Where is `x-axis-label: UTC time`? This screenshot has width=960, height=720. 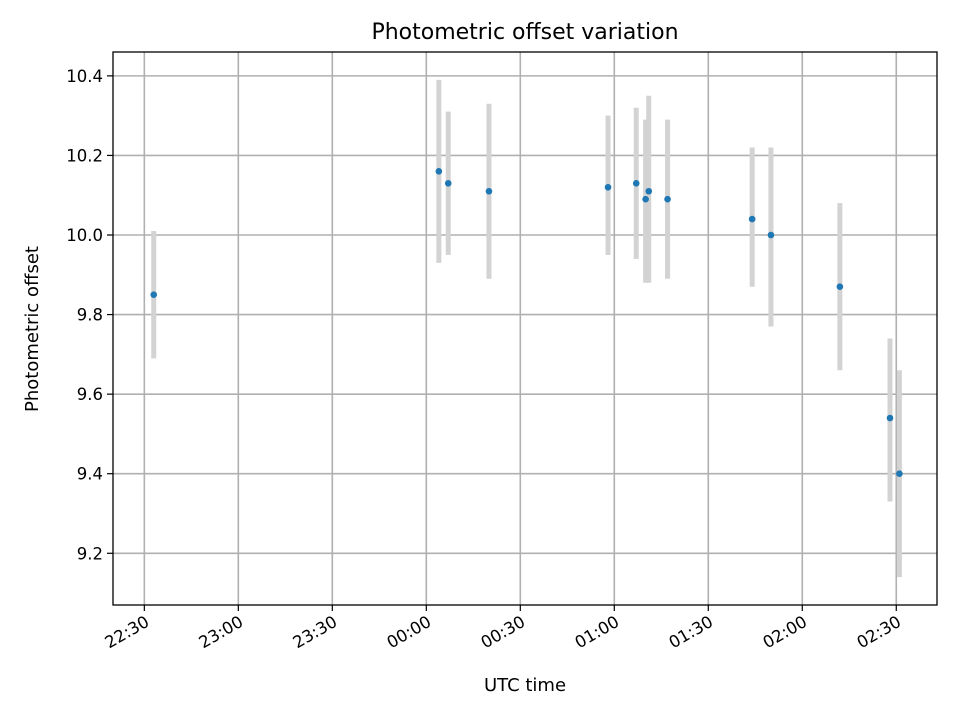
x-axis-label: UTC time is located at coordinates (525, 685).